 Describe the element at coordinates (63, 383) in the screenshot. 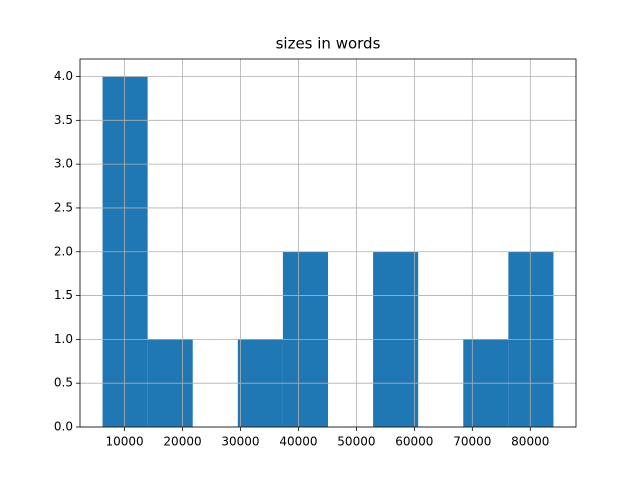

I see `y-tick-label: 0.5` at that location.